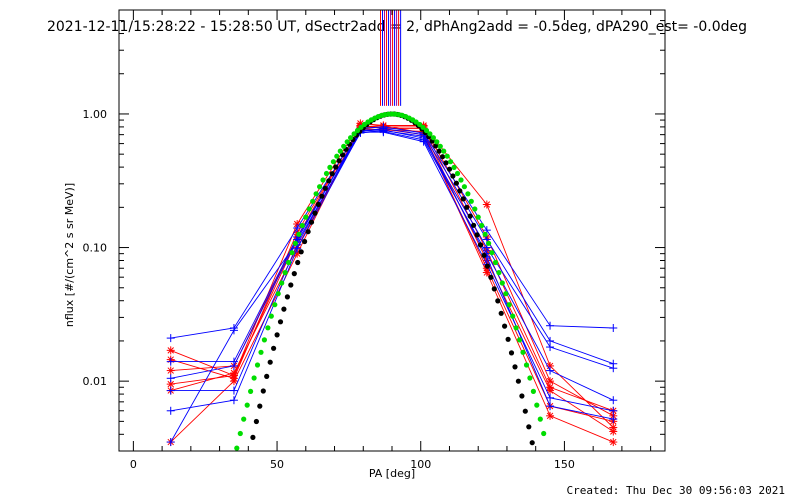 This screenshot has width=800, height=500. What do you see at coordinates (133, 464) in the screenshot?
I see `x-tick-label: 0` at bounding box center [133, 464].